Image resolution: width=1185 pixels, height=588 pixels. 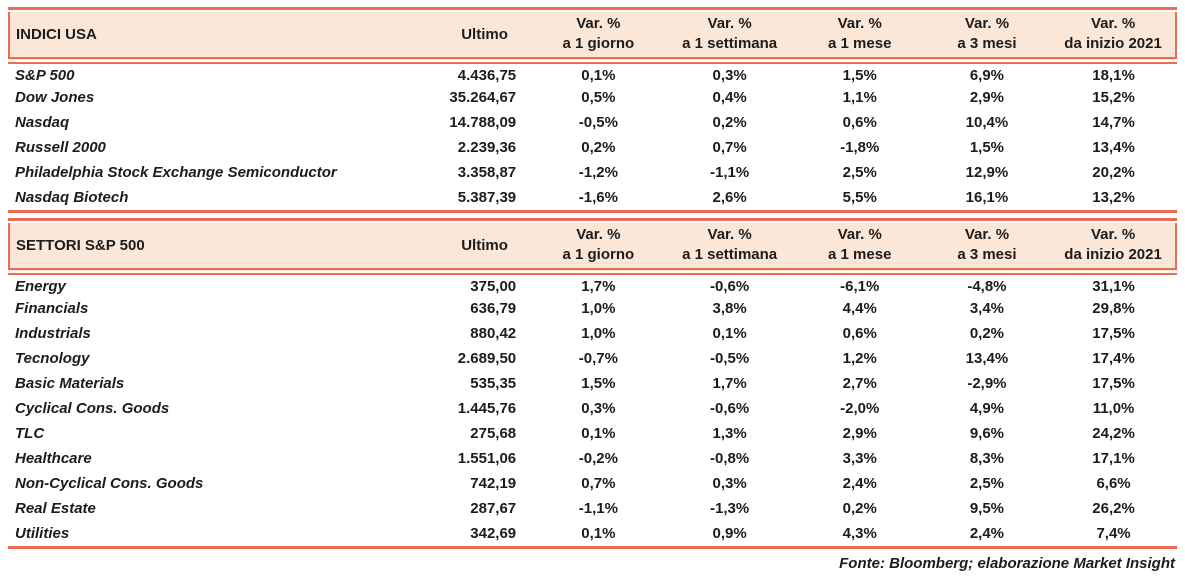 I want to click on table-row: Nasdaq 14.788,09 -0,5% 0,2% 0,6% 10,4% 14,7%, so click(x=592, y=122).